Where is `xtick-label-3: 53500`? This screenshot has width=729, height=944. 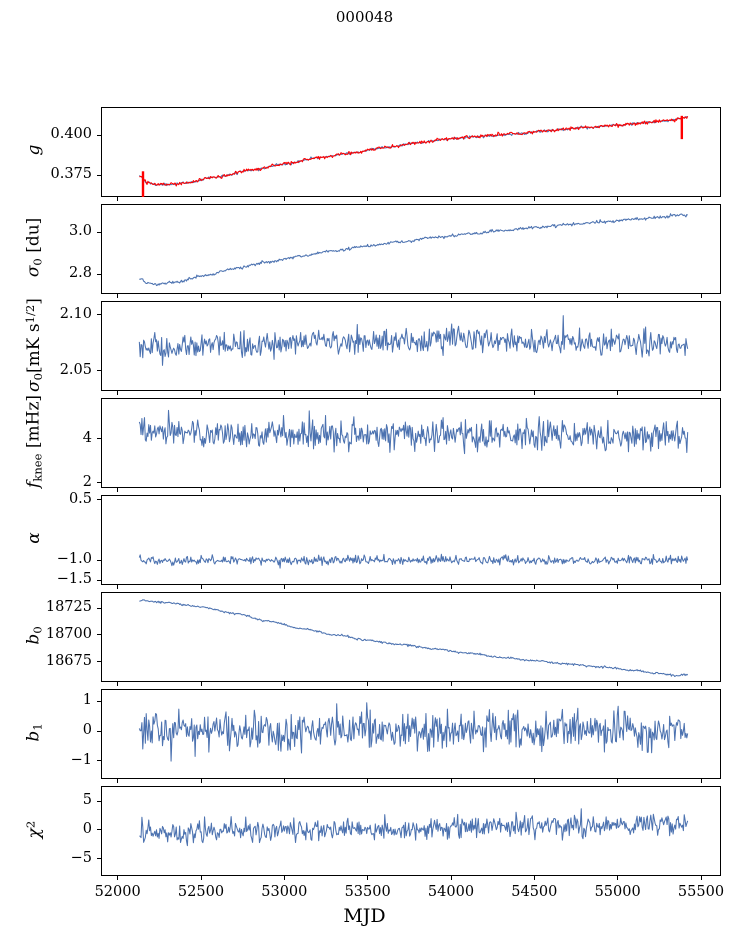
xtick-label-3: 53500 is located at coordinates (367, 892).